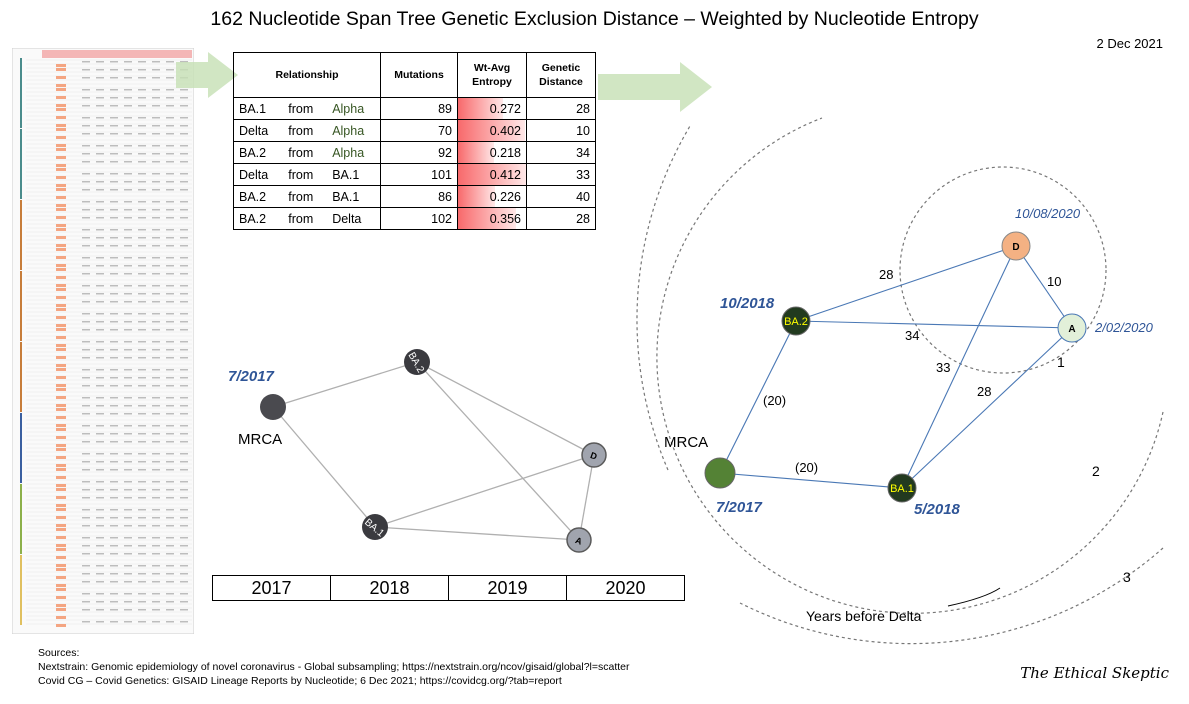 Image resolution: width=1189 pixels, height=704 pixels. I want to click on header-entropy-line1: Wt-Avg, so click(492, 68).